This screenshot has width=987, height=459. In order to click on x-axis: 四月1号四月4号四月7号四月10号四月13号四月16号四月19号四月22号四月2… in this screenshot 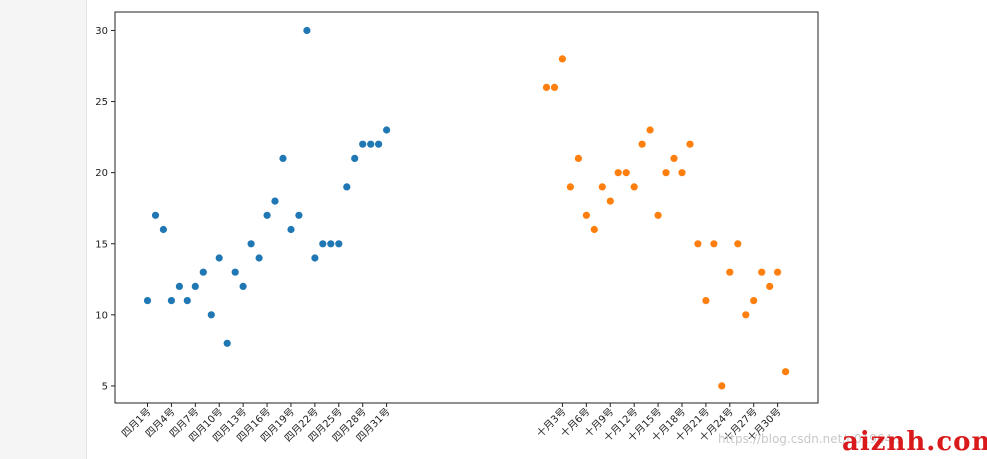, I will do `click(451, 423)`.